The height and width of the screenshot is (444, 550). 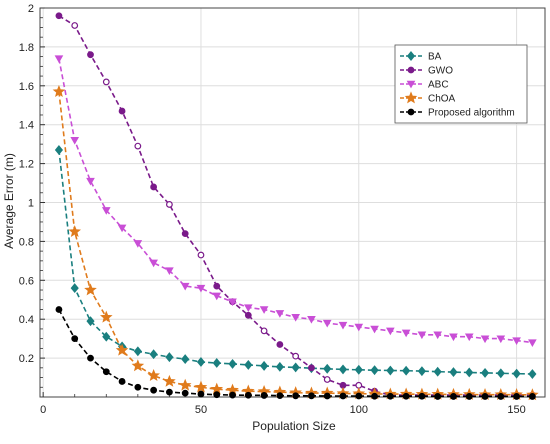 I want to click on y-tick-label: 2, so click(x=31, y=9).